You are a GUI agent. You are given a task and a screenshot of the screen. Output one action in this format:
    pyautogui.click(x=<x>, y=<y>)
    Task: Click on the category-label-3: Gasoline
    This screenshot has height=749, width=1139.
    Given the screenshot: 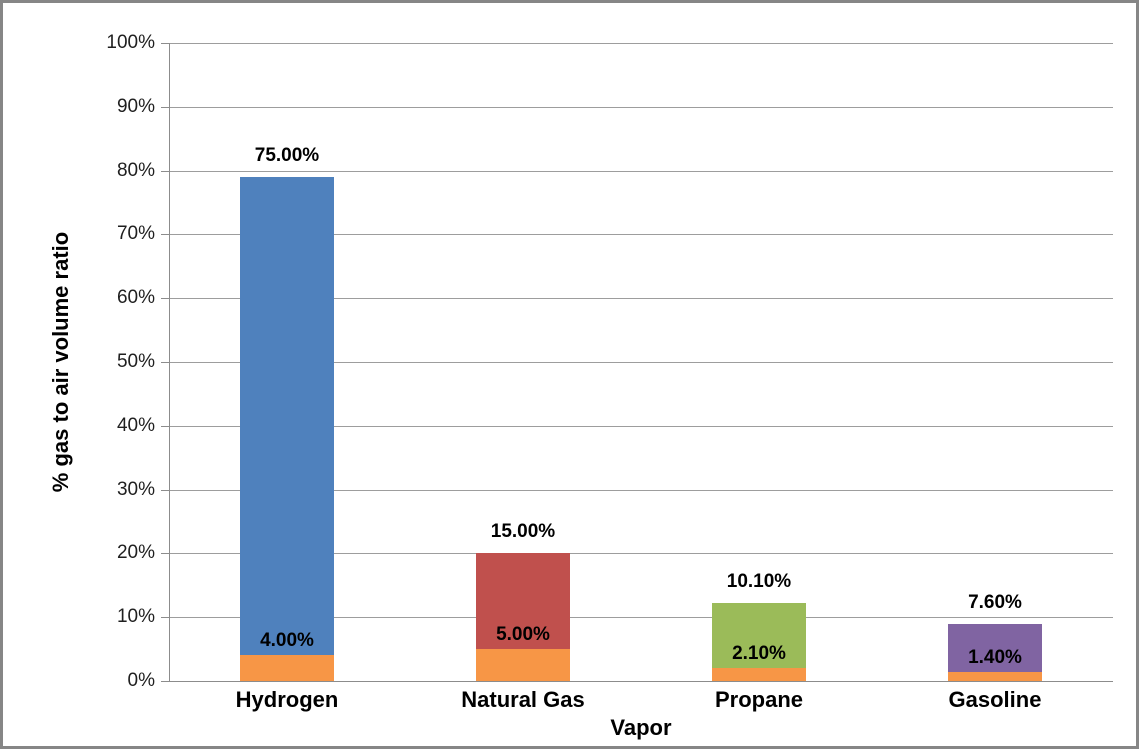 What is the action you would take?
    pyautogui.click(x=995, y=699)
    